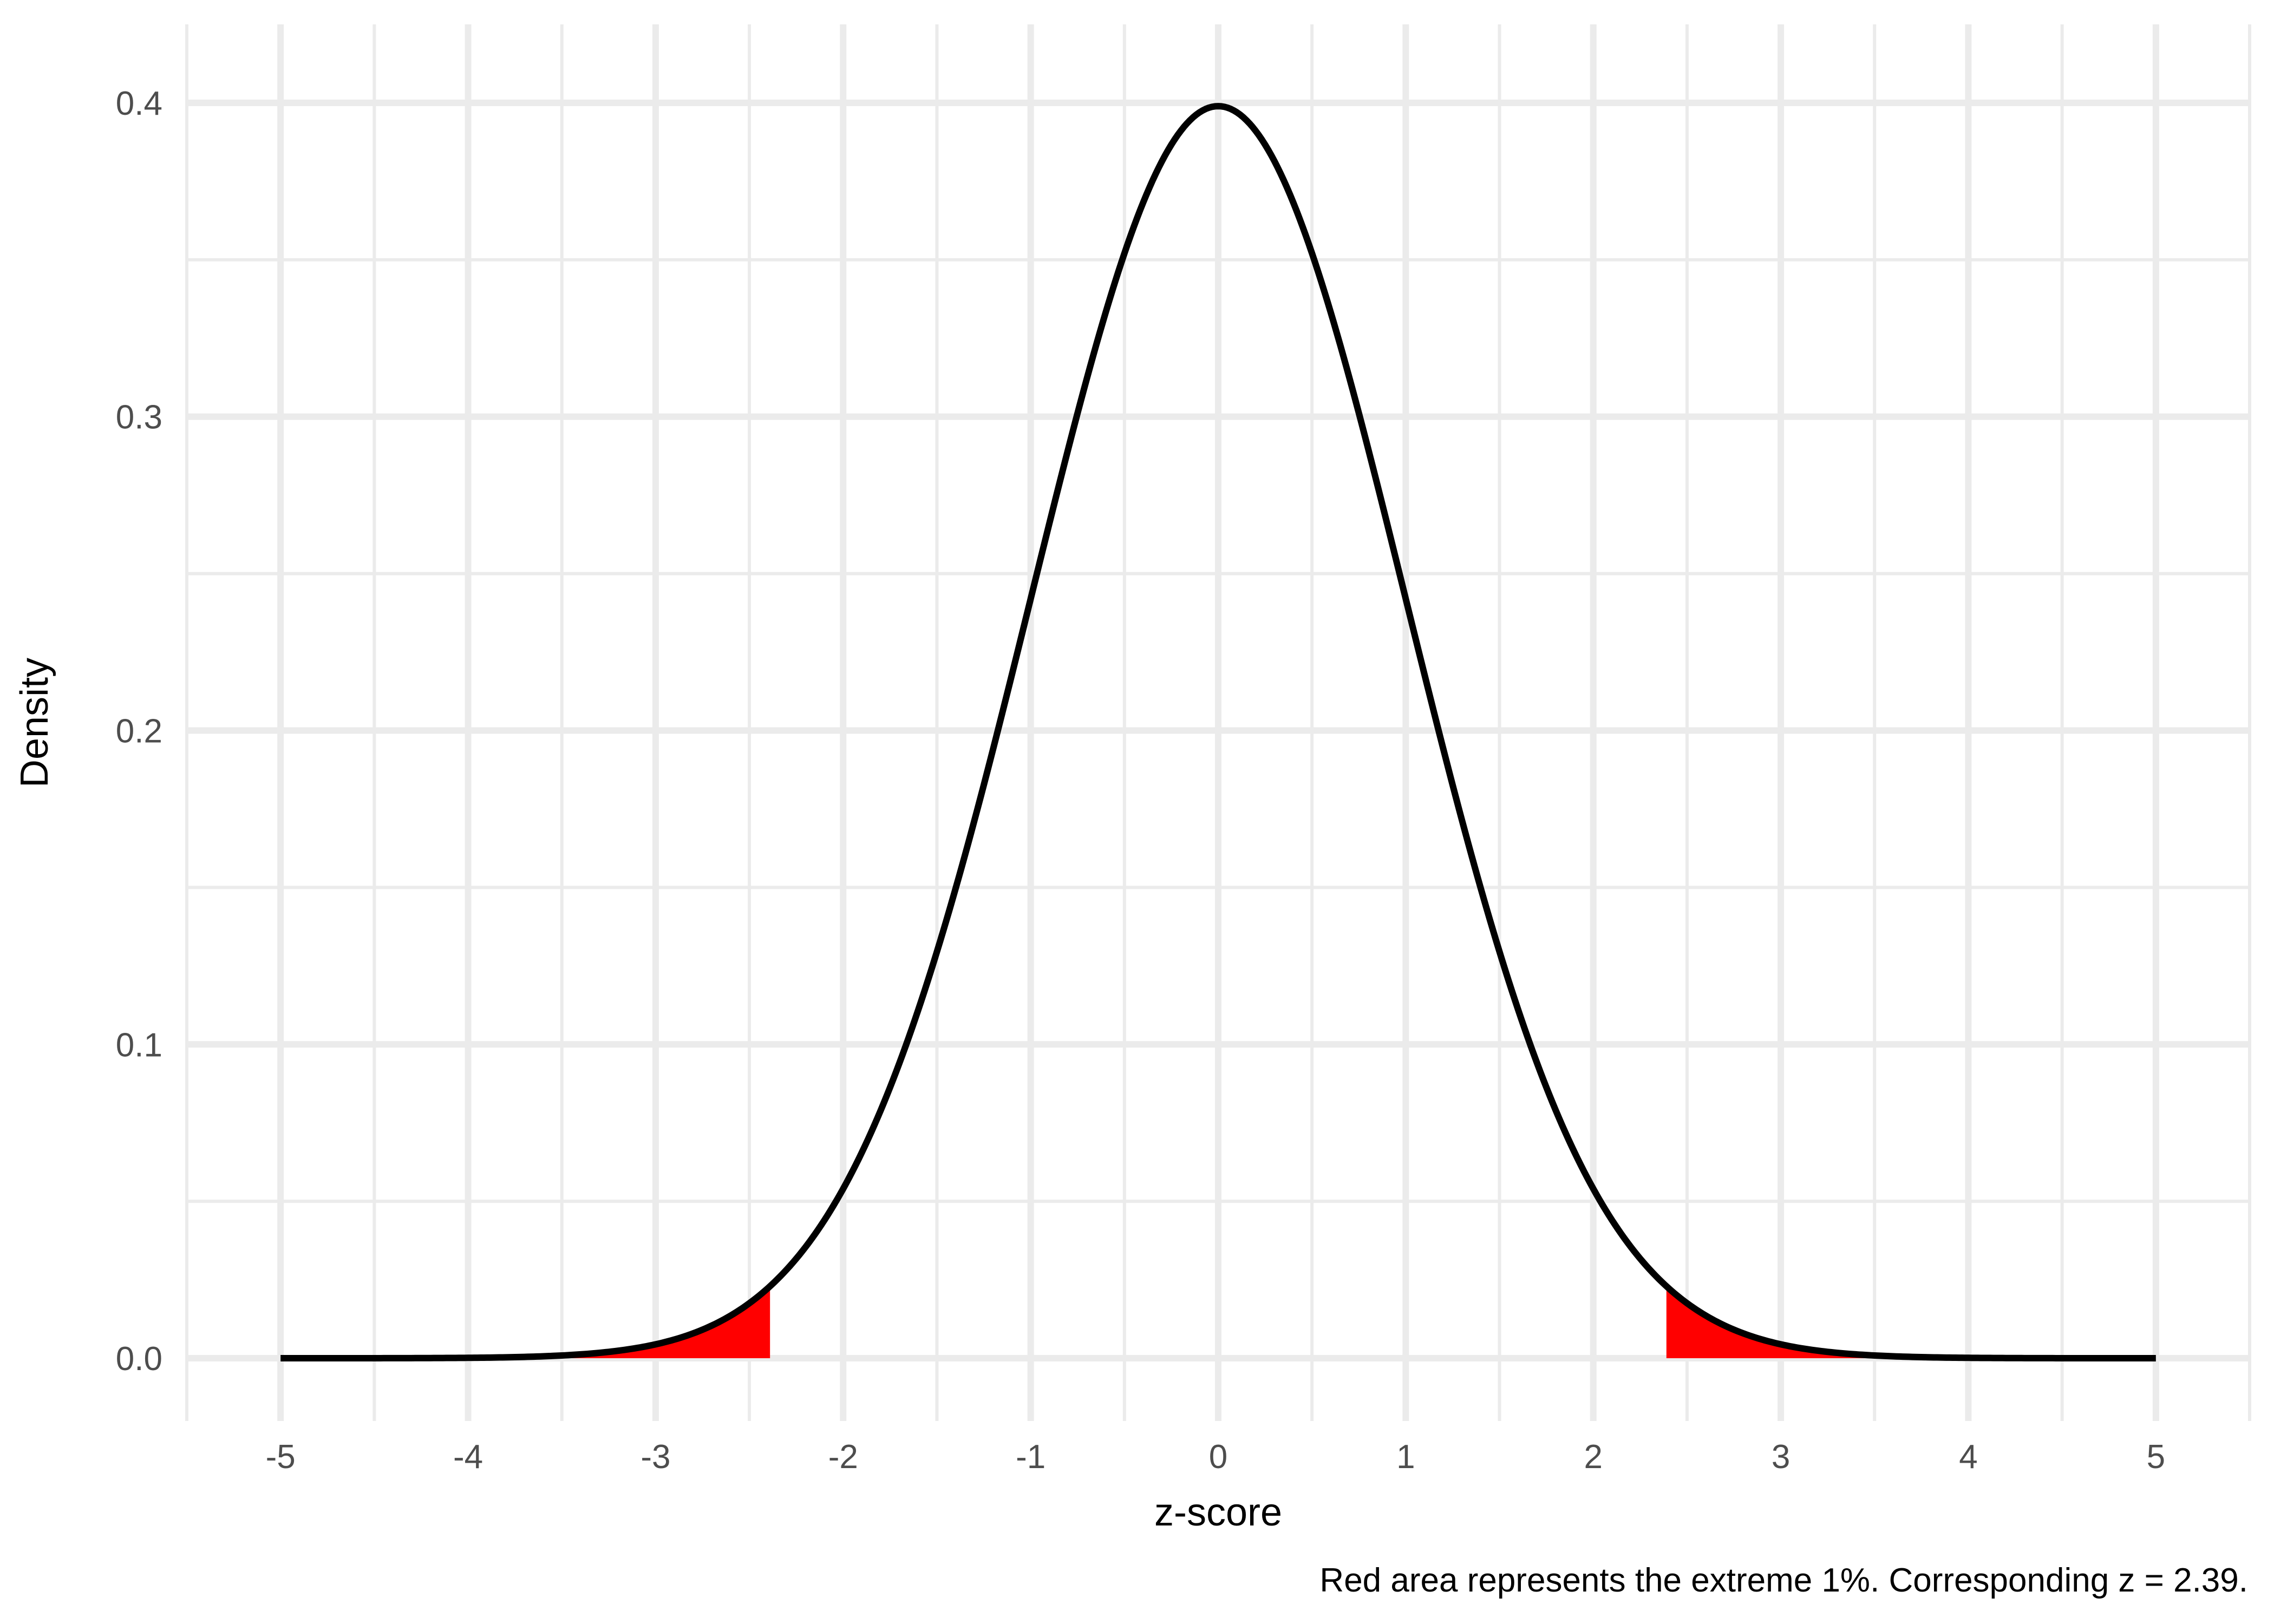 The height and width of the screenshot is (1624, 2274). Describe the element at coordinates (139, 417) in the screenshot. I see `y-tick-label: 0.3` at that location.